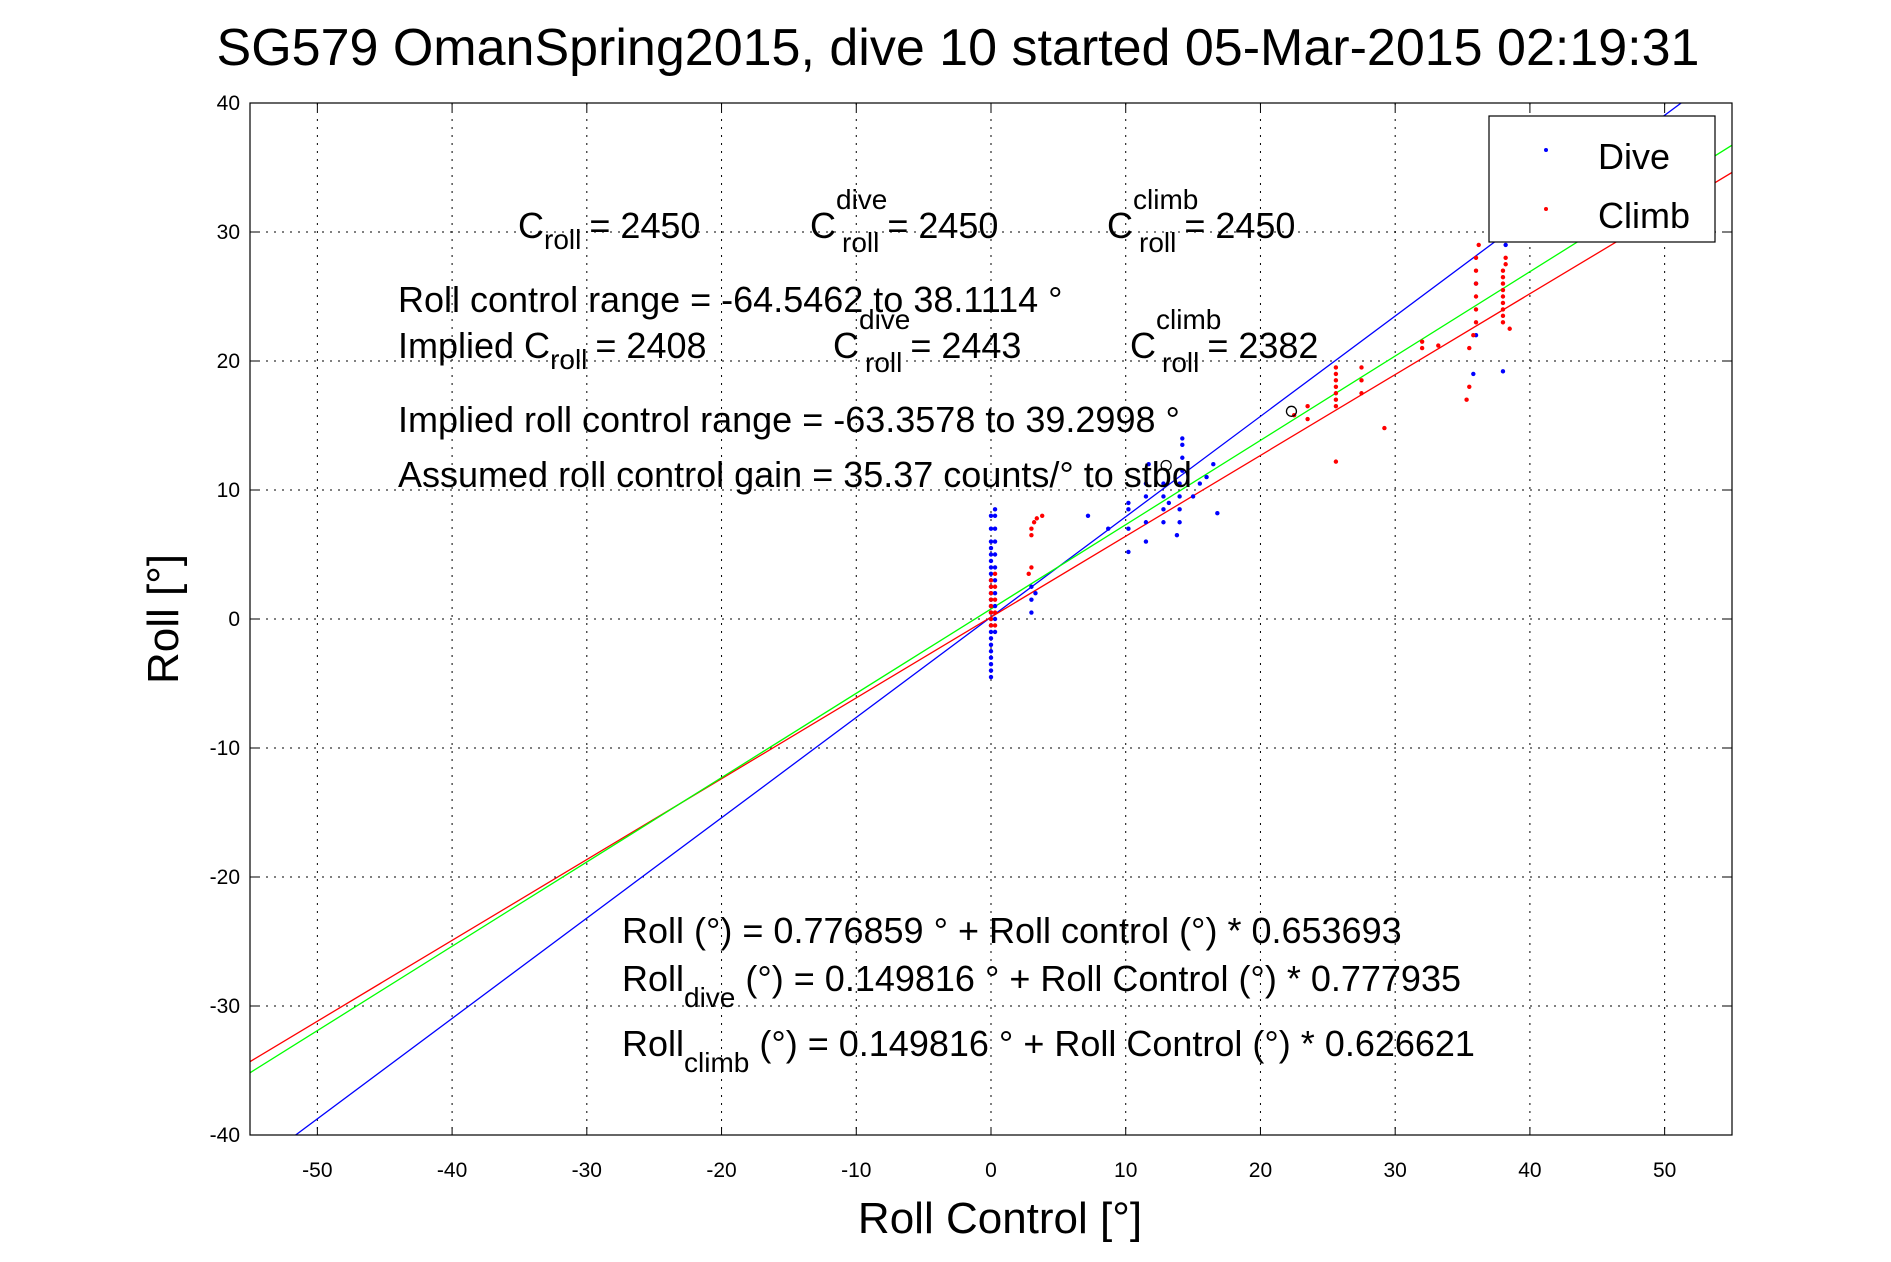 The width and height of the screenshot is (1891, 1262). What do you see at coordinates (234, 619) in the screenshot?
I see `y-tick-label: 0` at bounding box center [234, 619].